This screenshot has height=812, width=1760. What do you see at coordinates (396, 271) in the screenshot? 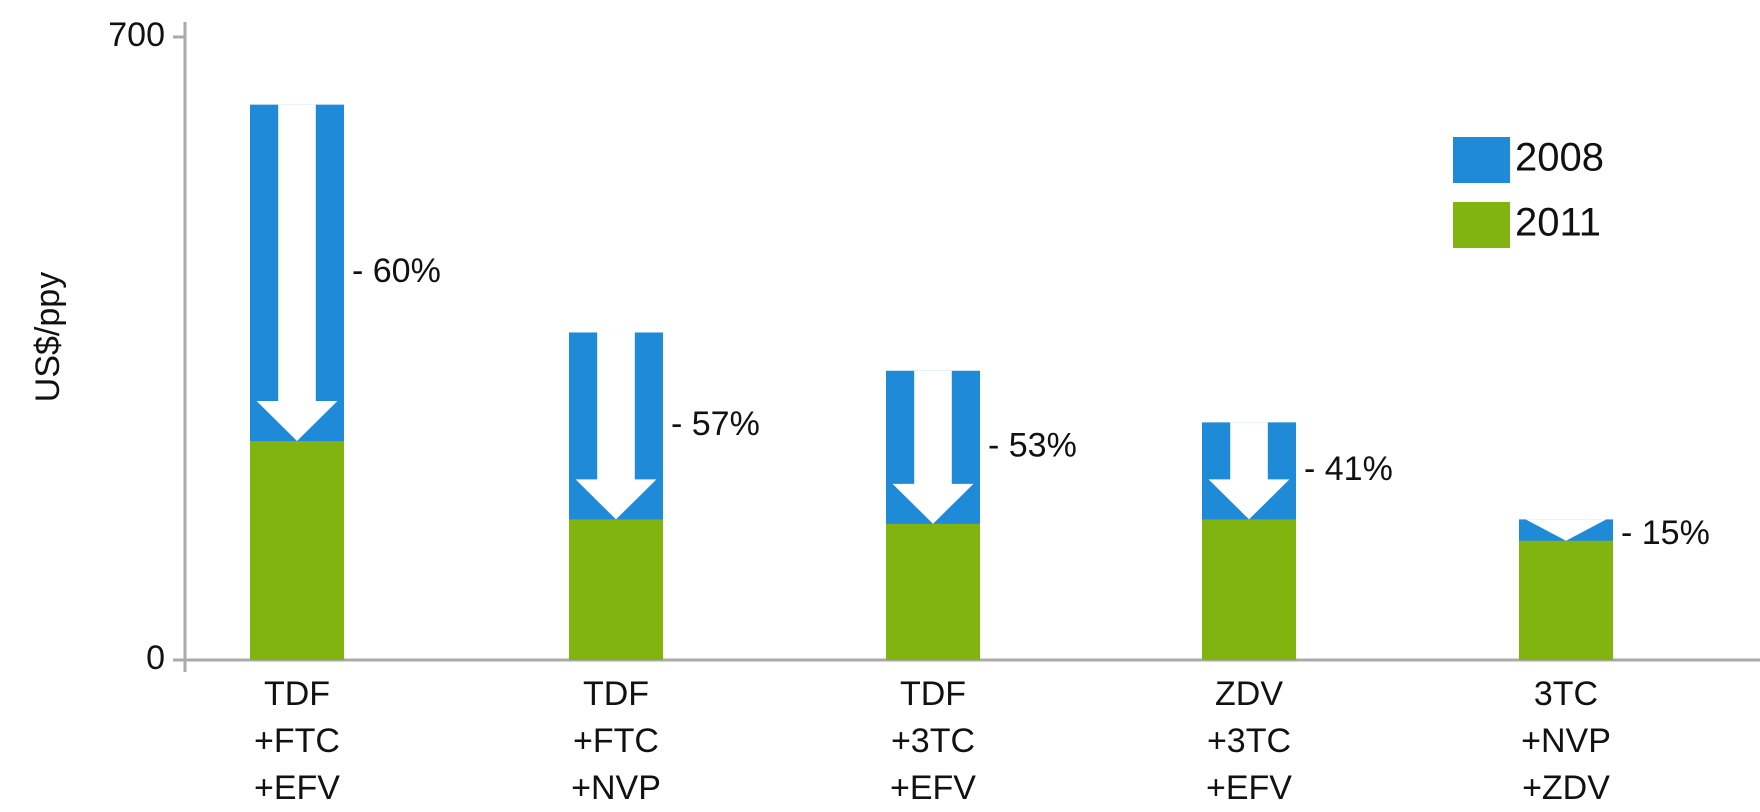
I see `change-label: - 60%` at bounding box center [396, 271].